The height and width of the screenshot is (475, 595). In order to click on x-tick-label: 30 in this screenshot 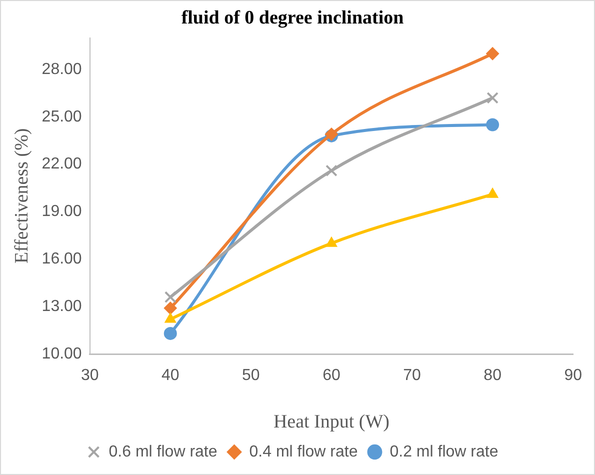, I will do `click(89, 375)`.